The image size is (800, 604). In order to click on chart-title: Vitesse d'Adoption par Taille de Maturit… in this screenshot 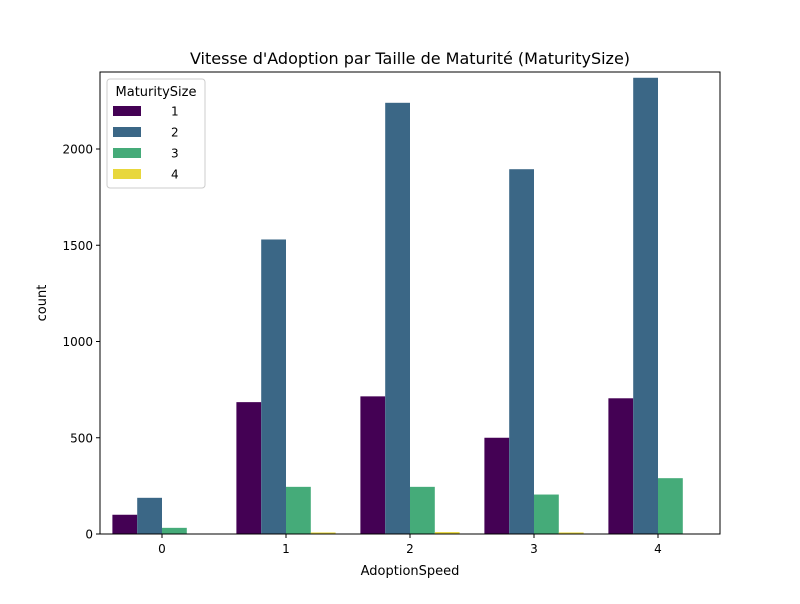, I will do `click(410, 58)`.